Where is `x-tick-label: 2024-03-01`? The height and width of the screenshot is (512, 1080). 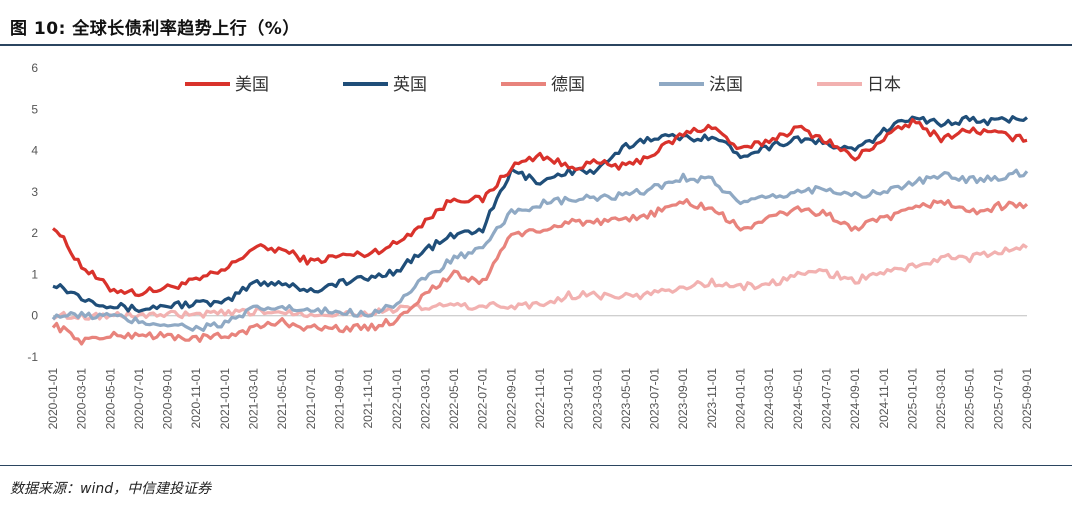 x-tick-label: 2024-03-01 is located at coordinates (769, 399).